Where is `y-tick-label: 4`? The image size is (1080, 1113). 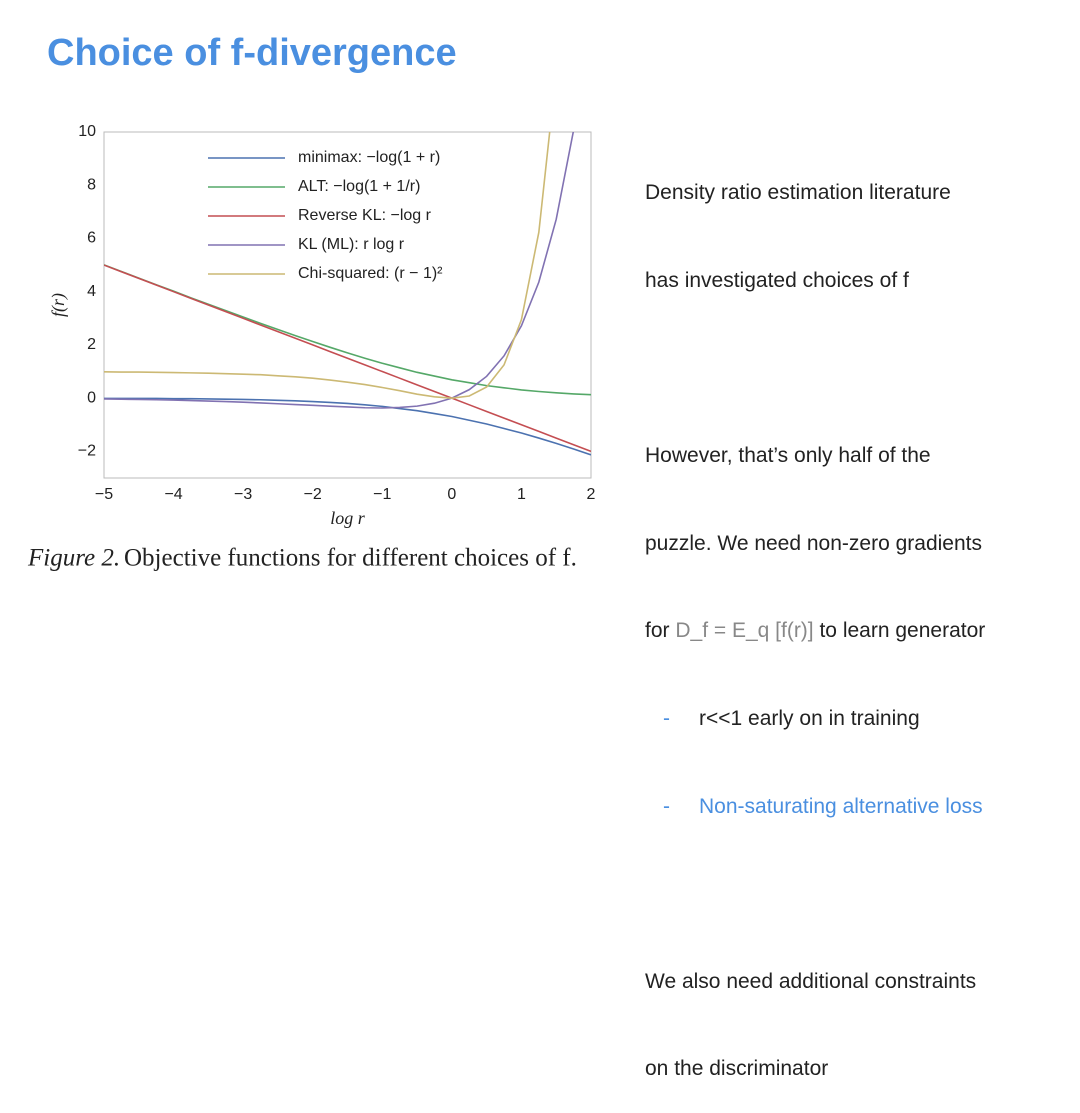
y-tick-label: 4 is located at coordinates (91, 291).